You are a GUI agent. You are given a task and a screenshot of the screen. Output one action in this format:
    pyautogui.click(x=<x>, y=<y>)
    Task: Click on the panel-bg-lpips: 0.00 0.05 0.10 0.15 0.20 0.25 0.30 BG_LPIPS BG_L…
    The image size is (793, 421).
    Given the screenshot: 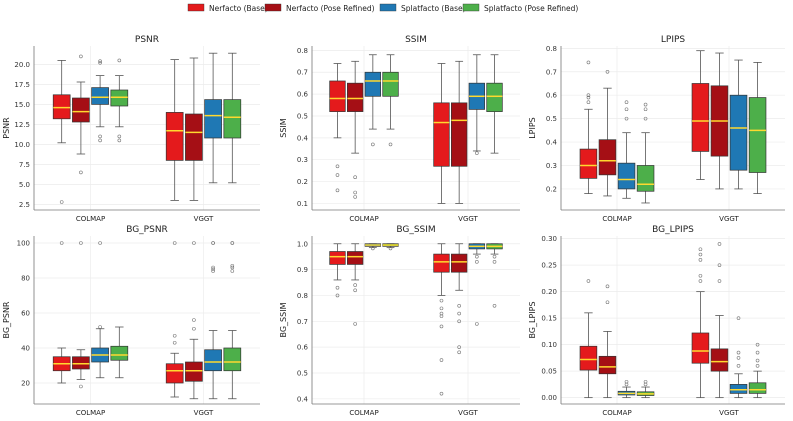 What is the action you would take?
    pyautogui.click(x=656, y=321)
    